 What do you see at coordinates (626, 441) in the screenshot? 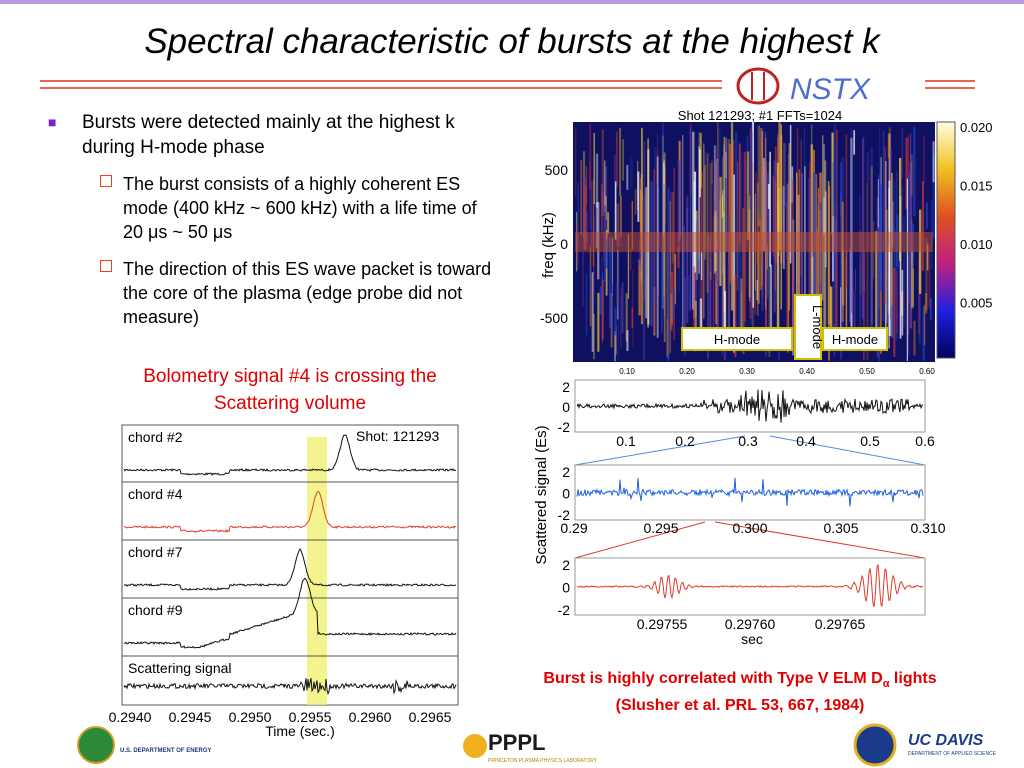
I see `x-tick-label: 0.1` at bounding box center [626, 441].